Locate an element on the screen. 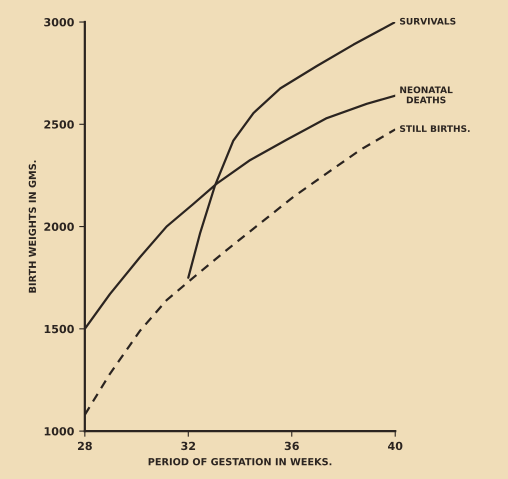  x-tick-label: 40 is located at coordinates (395, 446).